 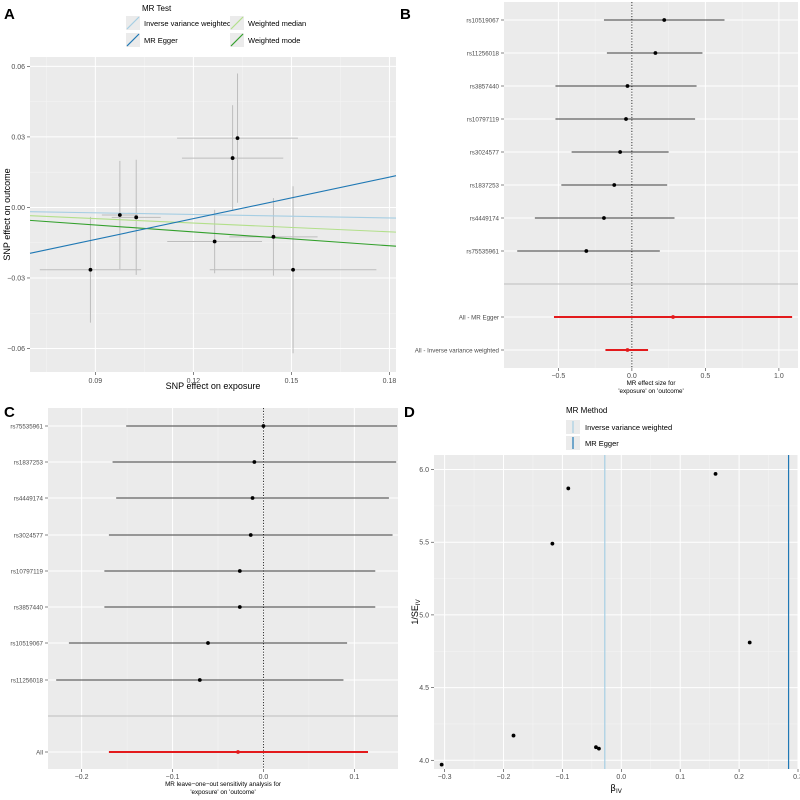 I want to click on panel-d-x-tick-label: −0.3, so click(x=445, y=777).